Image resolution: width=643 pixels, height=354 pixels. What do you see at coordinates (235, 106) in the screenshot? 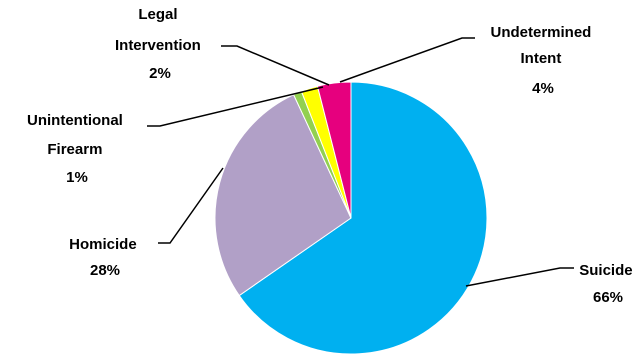
I see `leader-line-unintentional-firearm` at bounding box center [235, 106].